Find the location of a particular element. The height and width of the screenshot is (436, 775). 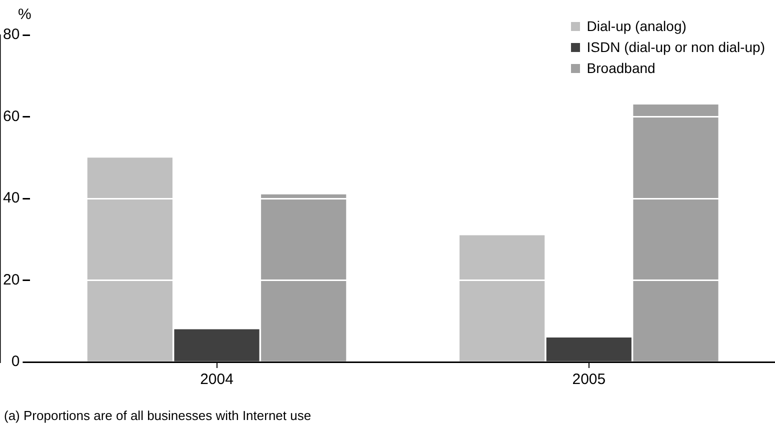

text: (a) Proportions are of all businesses with Internet use is located at coordinates (158, 415).